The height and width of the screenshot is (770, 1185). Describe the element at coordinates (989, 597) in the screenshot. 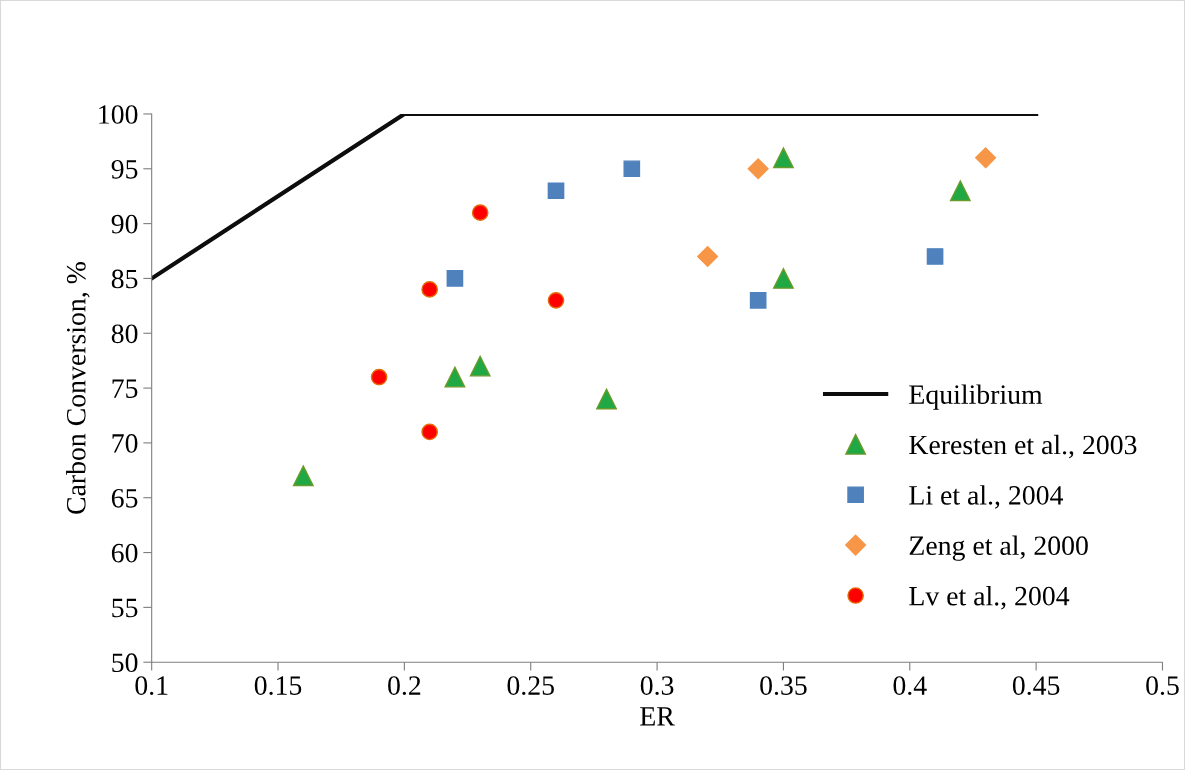

I see `legend-label: Lv et al., 2004` at that location.